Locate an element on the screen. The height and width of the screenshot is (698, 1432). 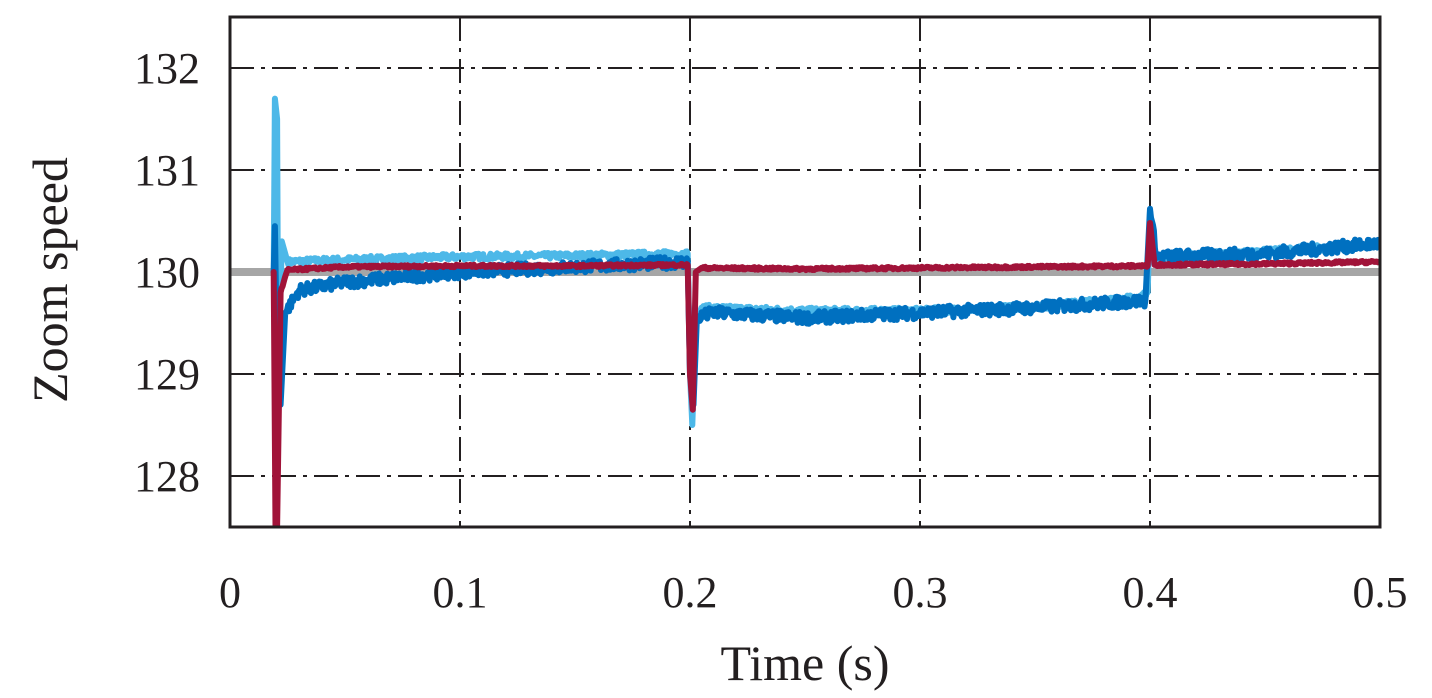
x-tick-label: 0.5 is located at coordinates (1380, 592).